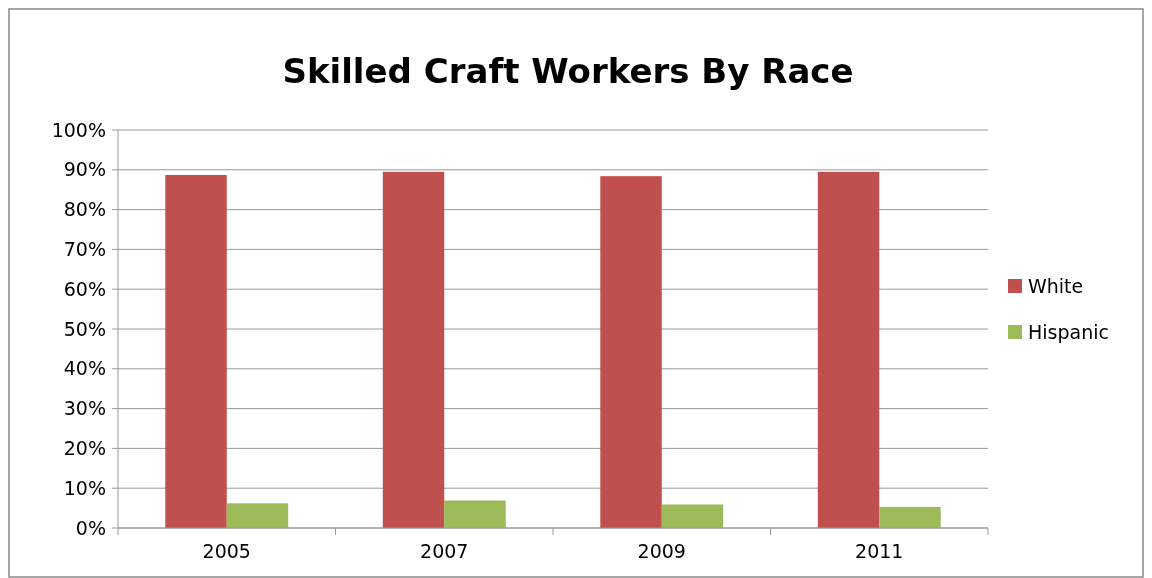  Describe the element at coordinates (84, 288) in the screenshot. I see `y-tick-label: 60%` at that location.